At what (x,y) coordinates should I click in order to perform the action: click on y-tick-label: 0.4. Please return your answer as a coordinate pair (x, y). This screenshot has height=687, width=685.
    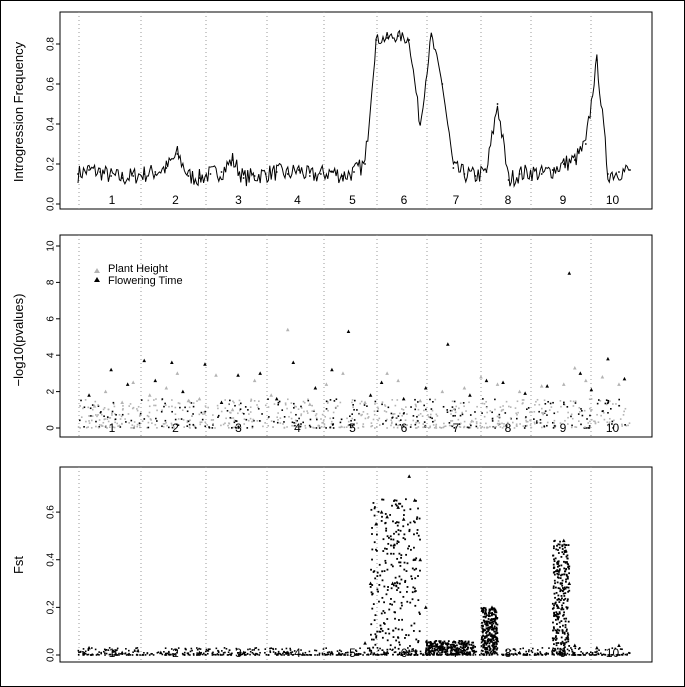
    Looking at the image, I should click on (51, 559).